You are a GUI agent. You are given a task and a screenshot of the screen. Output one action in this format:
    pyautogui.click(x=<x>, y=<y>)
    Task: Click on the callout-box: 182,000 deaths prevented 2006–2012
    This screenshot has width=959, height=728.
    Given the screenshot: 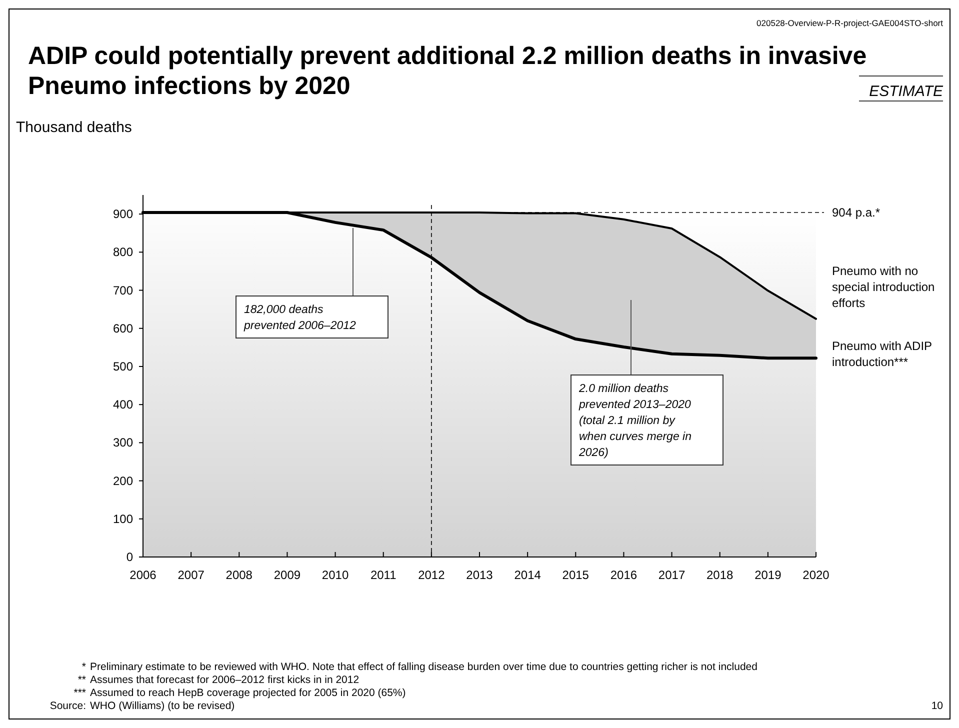 What is the action you would take?
    pyautogui.click(x=312, y=283)
    